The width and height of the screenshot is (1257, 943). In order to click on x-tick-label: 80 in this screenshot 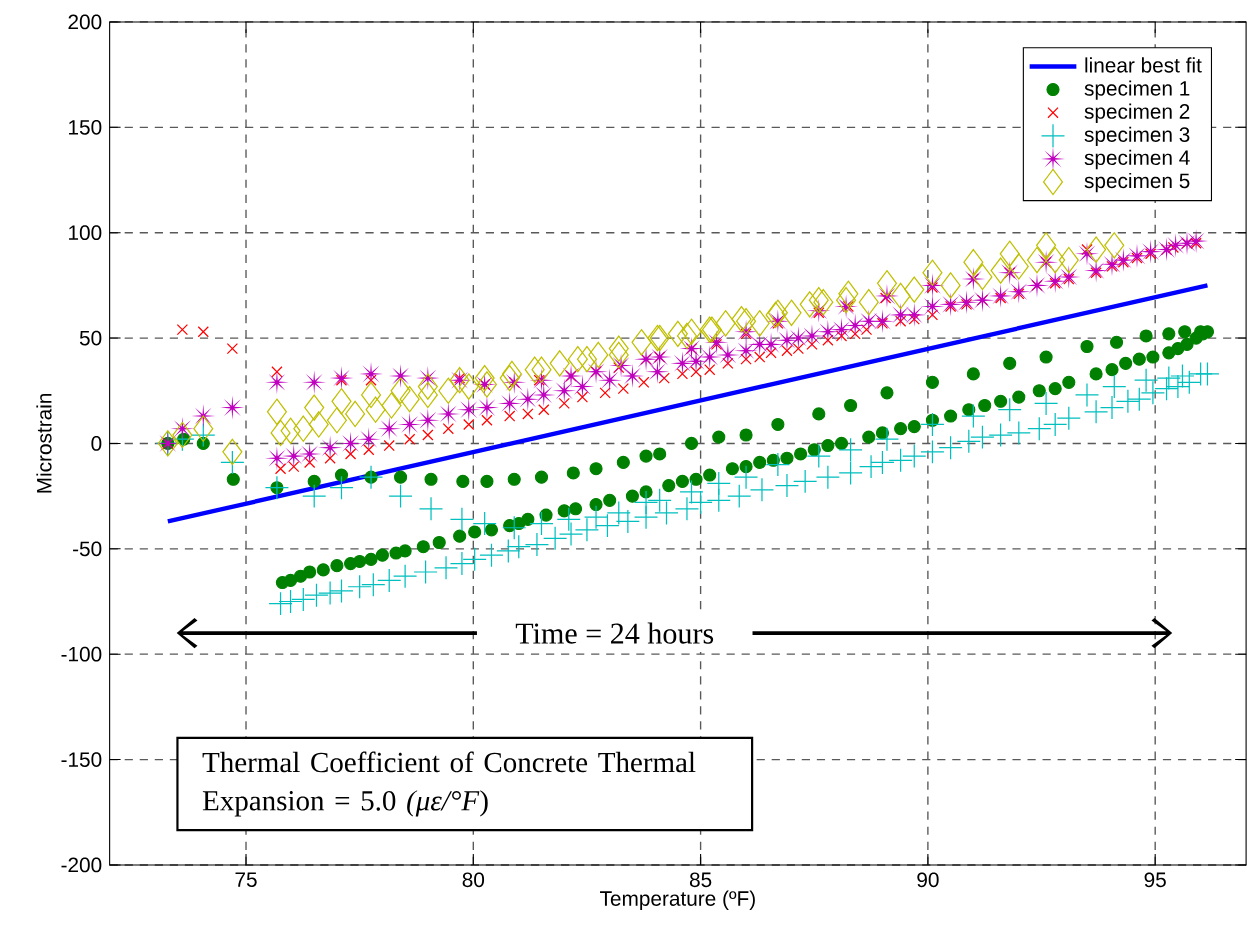, I will do `click(473, 880)`.